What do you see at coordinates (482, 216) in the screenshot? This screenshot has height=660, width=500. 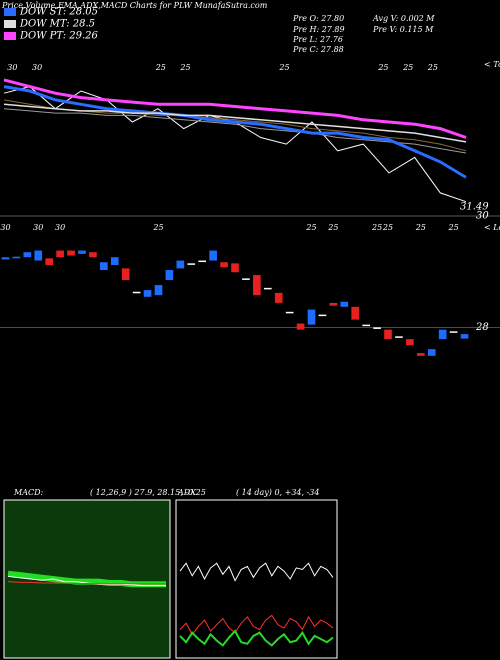 I see `y-tick-label: 30` at bounding box center [482, 216].